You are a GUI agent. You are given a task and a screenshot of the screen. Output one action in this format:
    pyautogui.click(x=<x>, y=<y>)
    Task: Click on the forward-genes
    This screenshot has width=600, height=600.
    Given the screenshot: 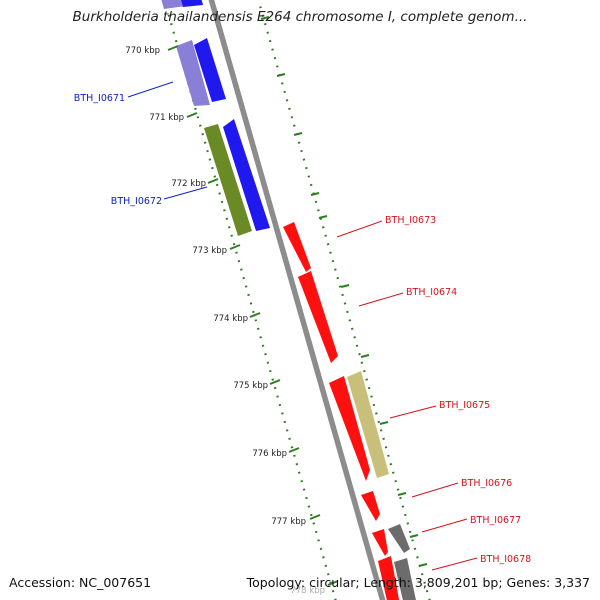 What is the action you would take?
    pyautogui.click(x=213, y=118)
    